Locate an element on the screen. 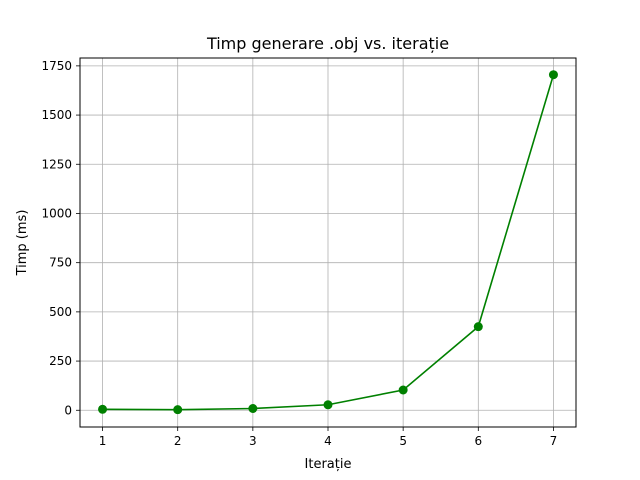  y-tick-label: 1750 is located at coordinates (56, 66).